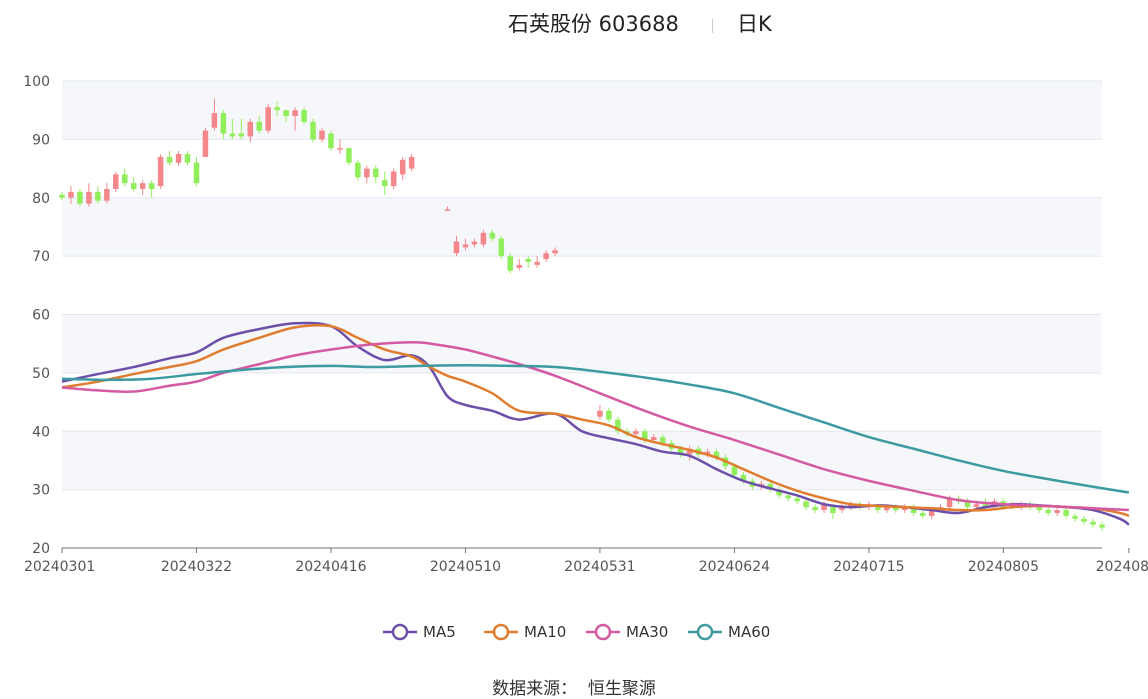 This screenshot has height=699, width=1148. I want to click on y-tick-label: 40, so click(41, 432).